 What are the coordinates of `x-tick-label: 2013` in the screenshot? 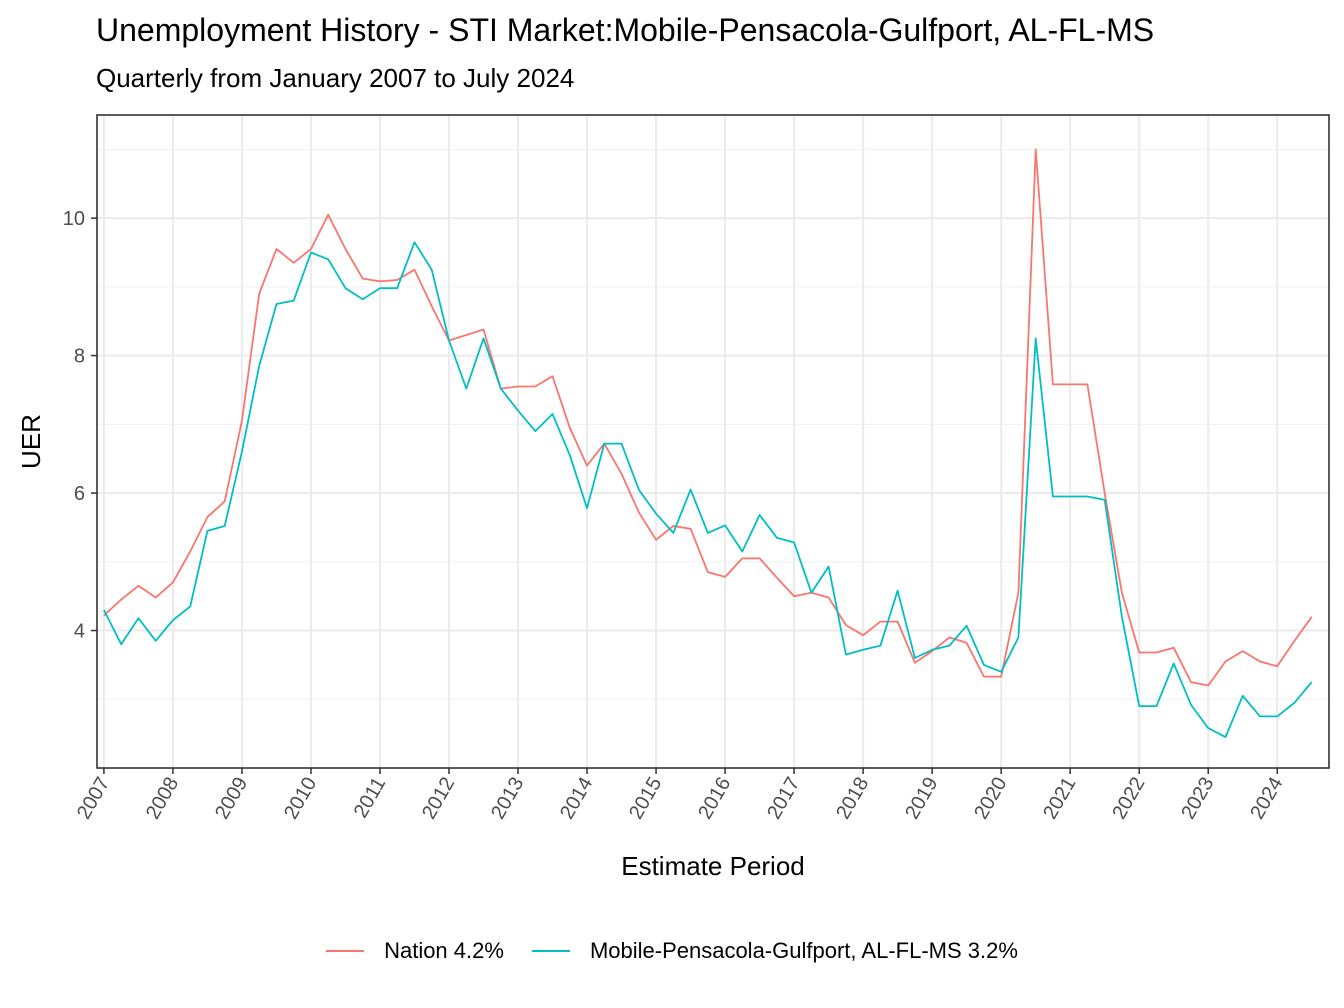 It's located at (507, 799).